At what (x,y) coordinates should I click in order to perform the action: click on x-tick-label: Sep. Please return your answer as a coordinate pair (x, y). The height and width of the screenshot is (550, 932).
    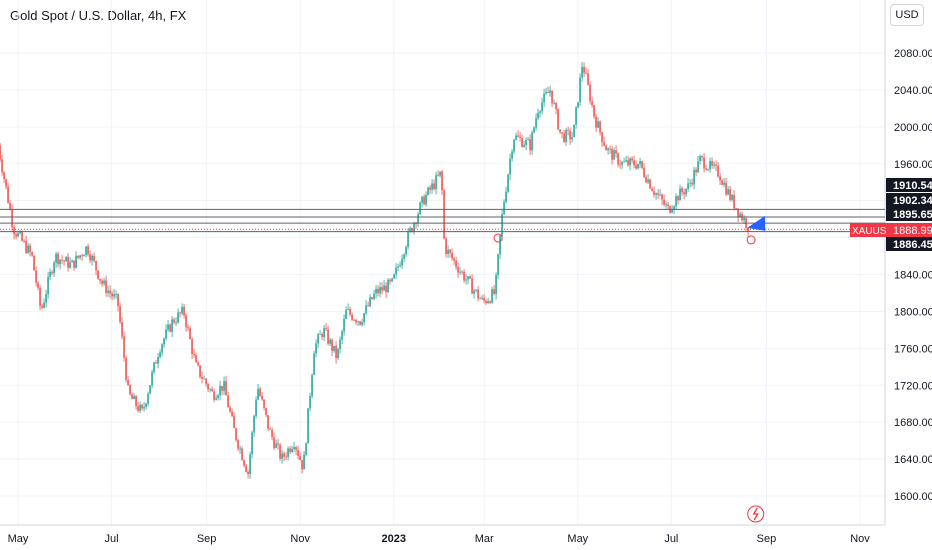
    Looking at the image, I should click on (207, 539).